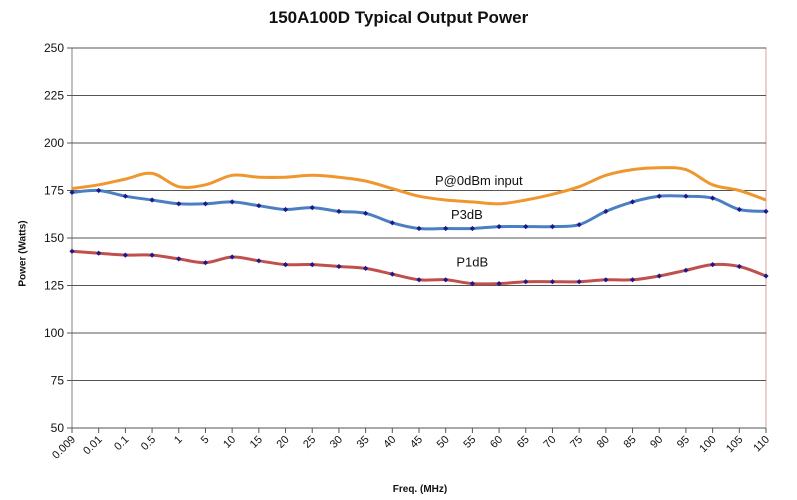 This screenshot has width=797, height=500. What do you see at coordinates (283, 442) in the screenshot?
I see `x-tick-label: 20` at bounding box center [283, 442].